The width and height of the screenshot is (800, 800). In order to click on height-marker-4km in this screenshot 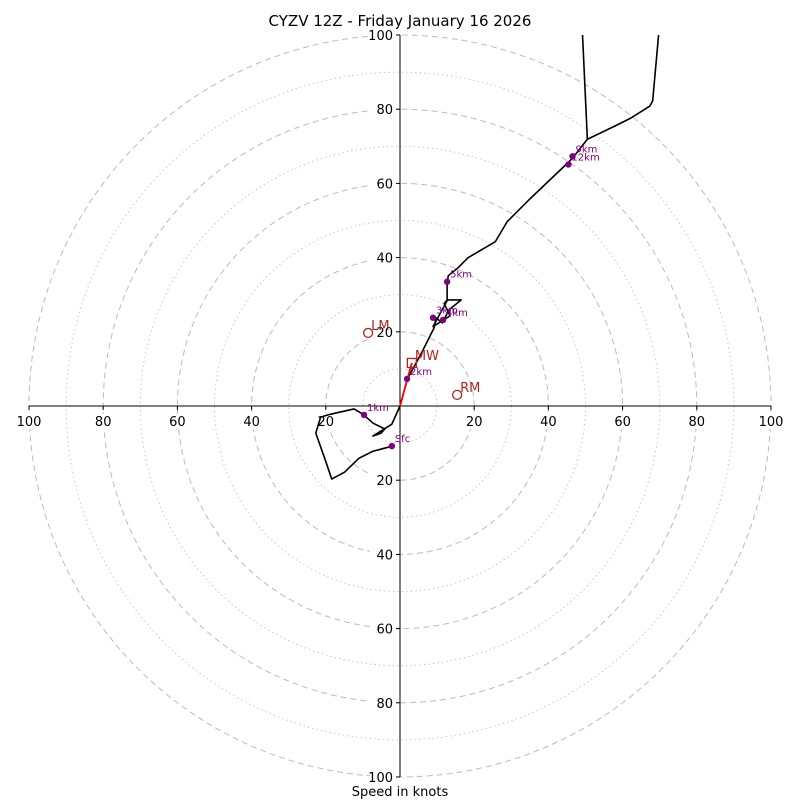, I will do `click(443, 320)`.